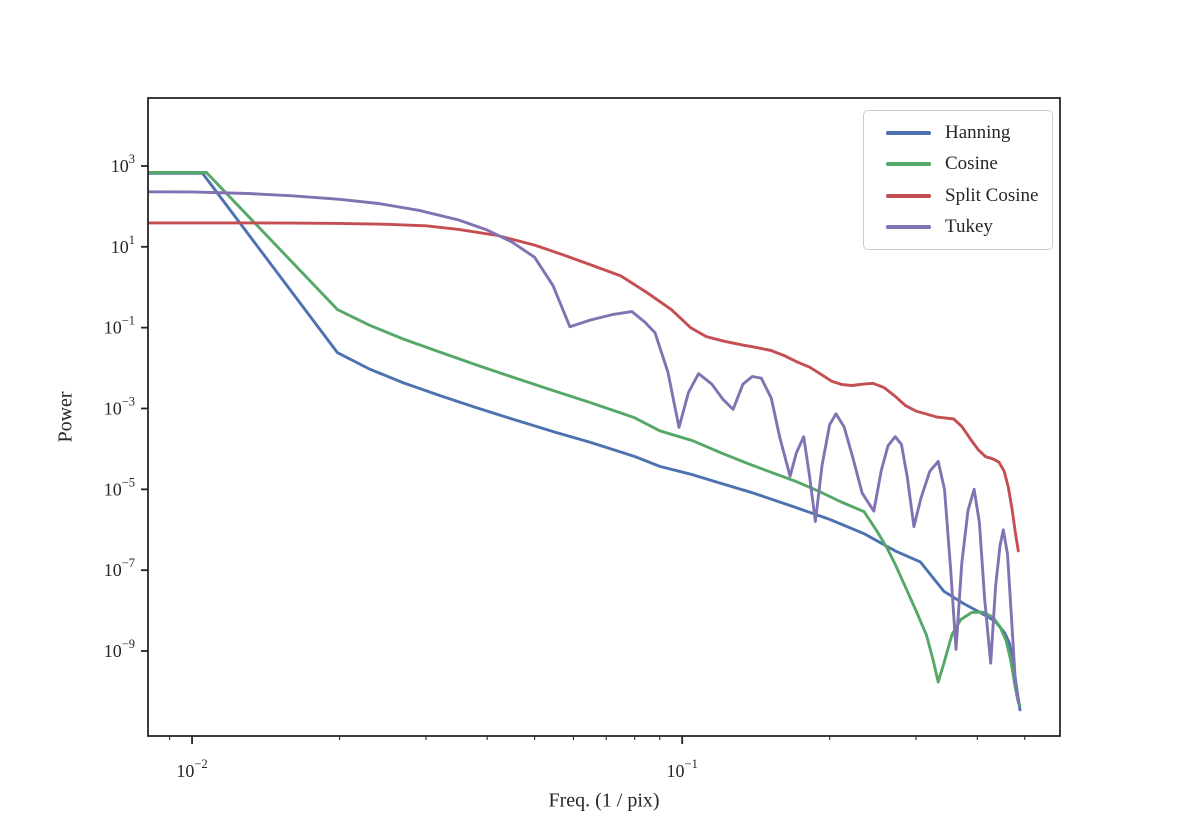 The height and width of the screenshot is (827, 1180). I want to click on legend-entry-split-cosine: Split Cosine, so click(958, 196).